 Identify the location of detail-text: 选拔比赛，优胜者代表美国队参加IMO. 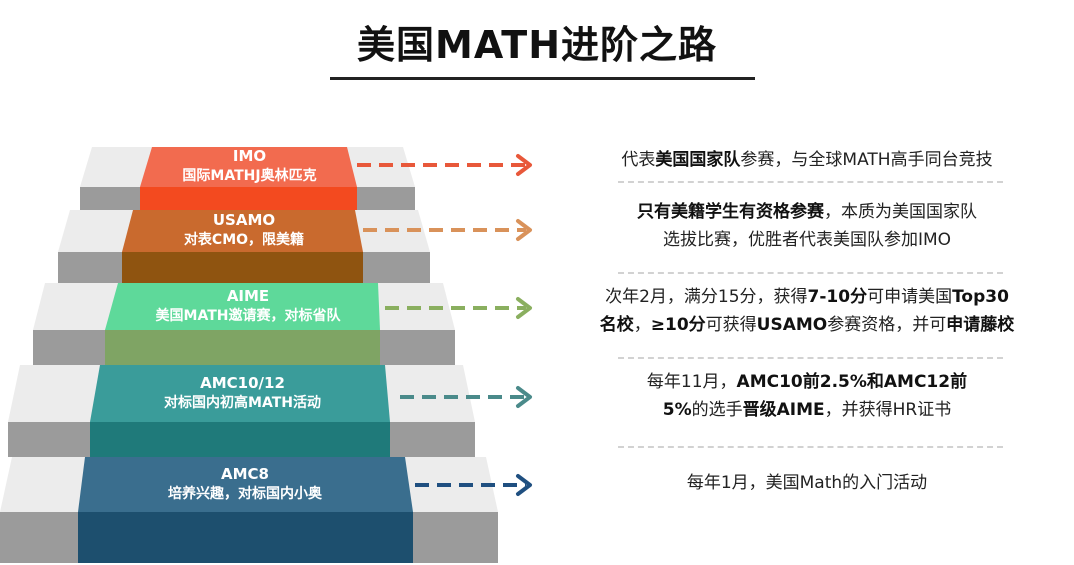
(807, 240).